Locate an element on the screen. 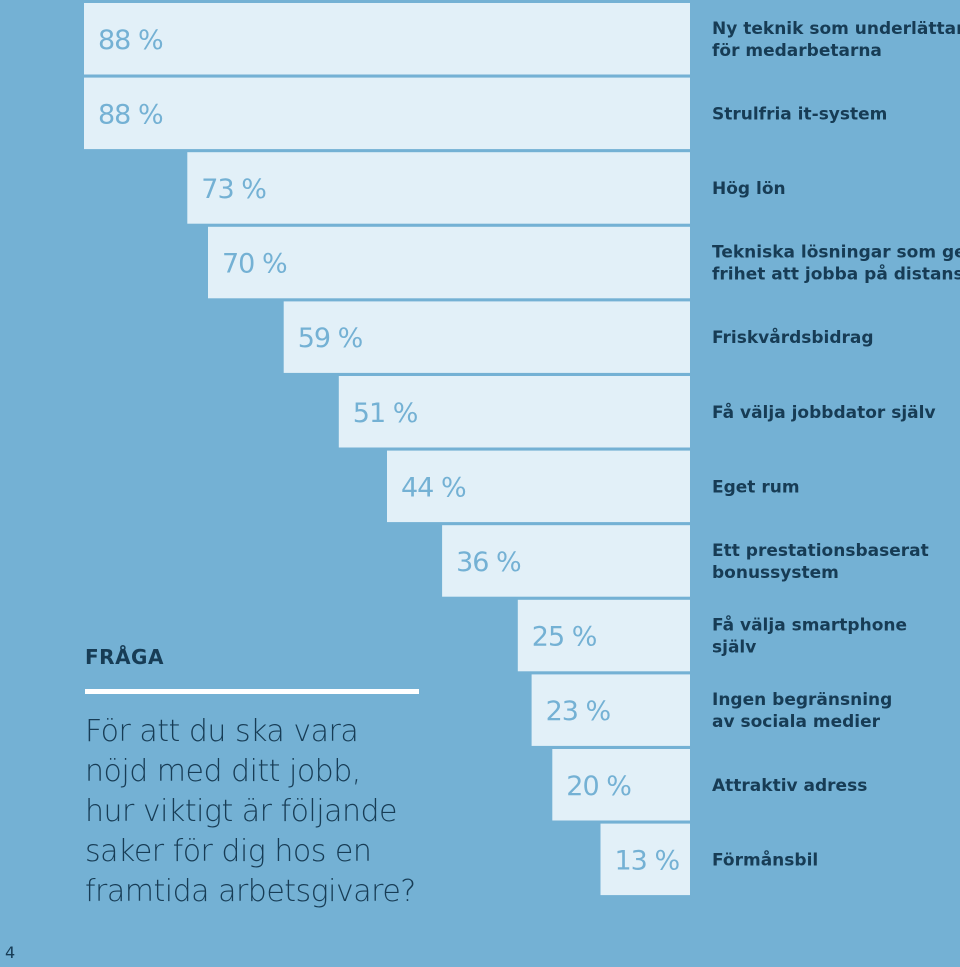  bar-value-label: 51 % is located at coordinates (385, 413).